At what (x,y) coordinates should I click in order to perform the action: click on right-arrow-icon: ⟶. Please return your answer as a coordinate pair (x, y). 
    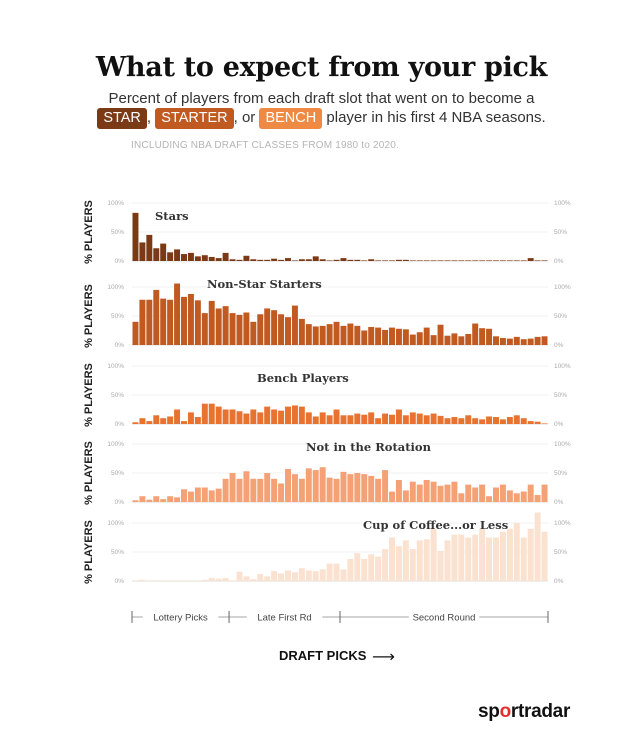
    Looking at the image, I should click on (383, 657).